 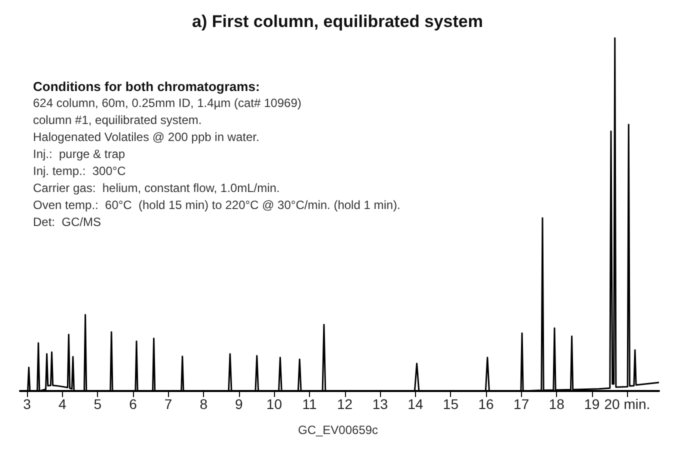 I want to click on x-tick-label: 3, so click(x=27, y=404).